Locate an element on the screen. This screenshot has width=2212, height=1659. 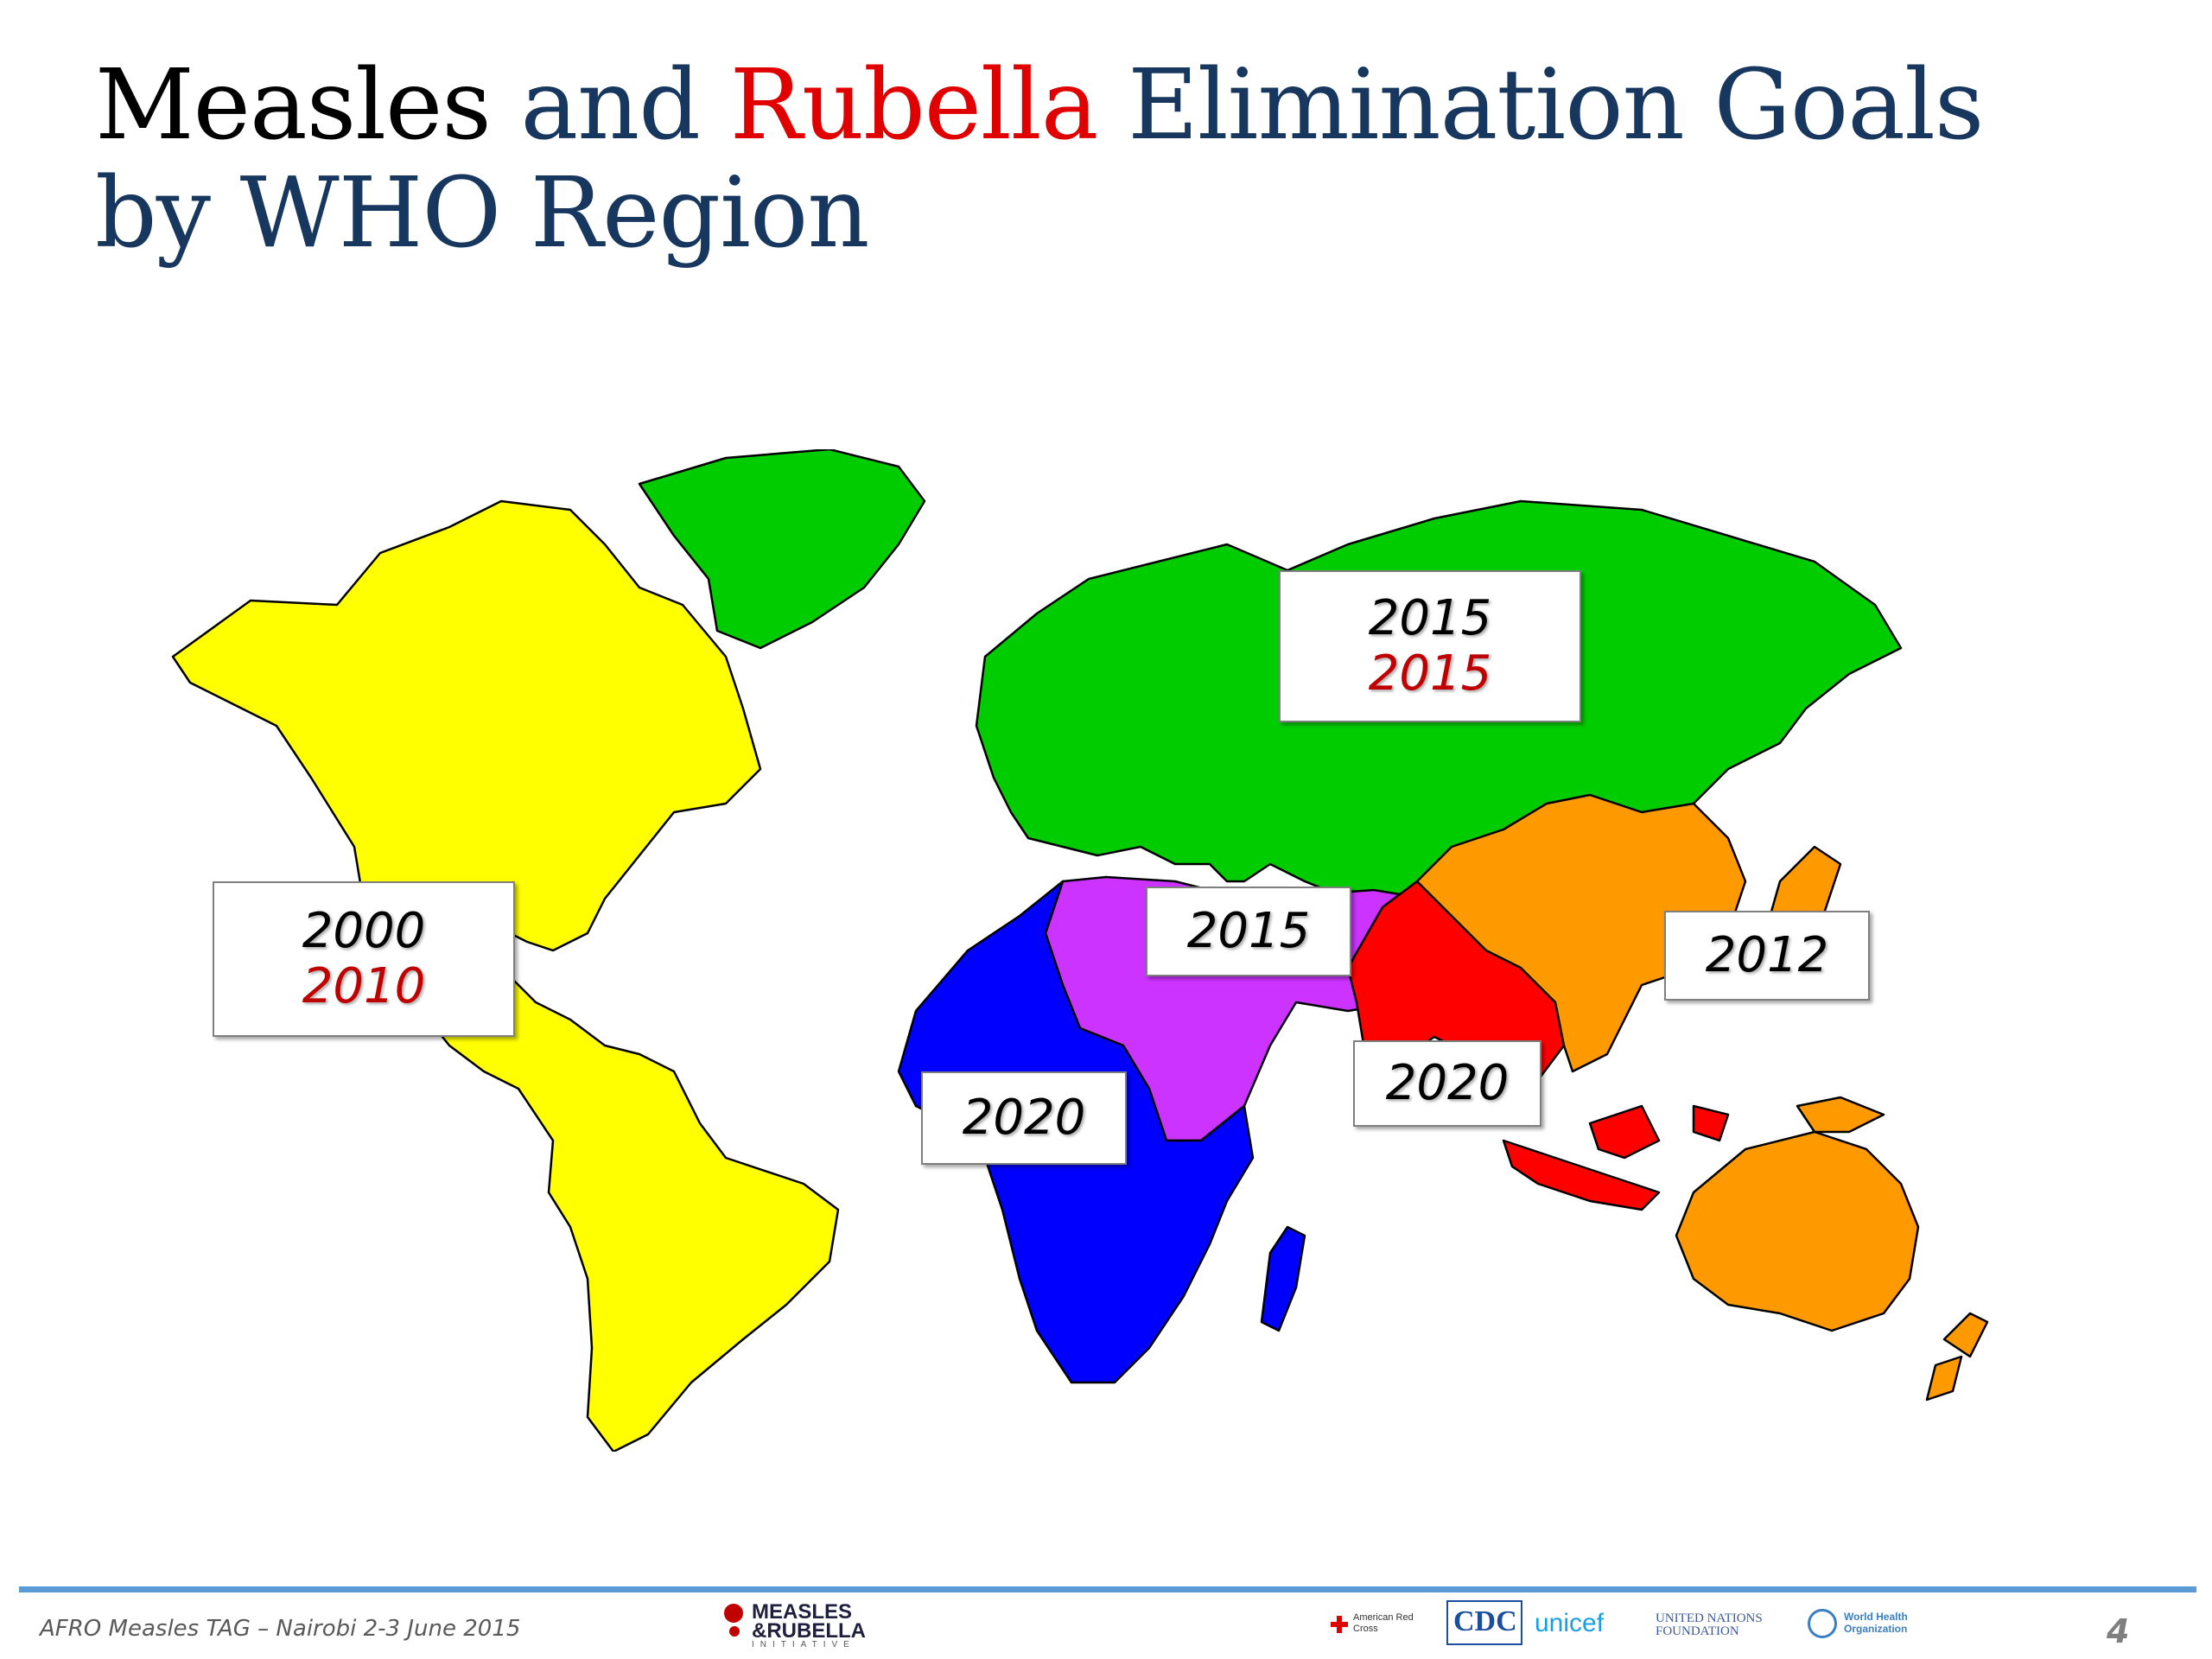
mri-dot-icon is located at coordinates (733, 1613).